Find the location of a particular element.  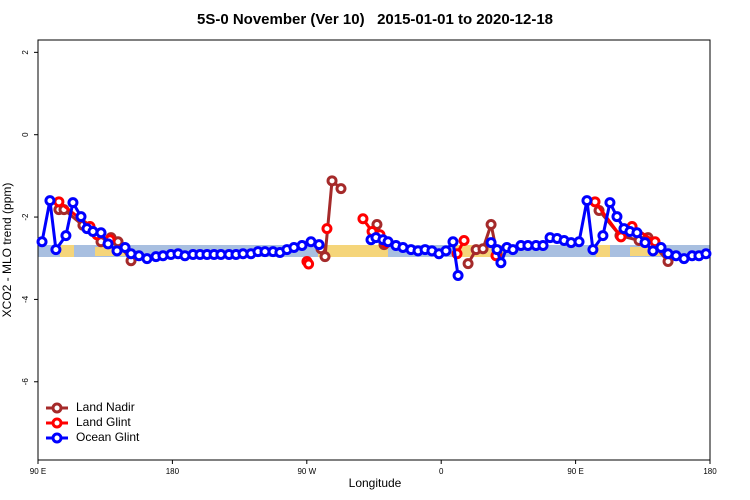

legend-label: Land Glint is located at coordinates (103, 422).